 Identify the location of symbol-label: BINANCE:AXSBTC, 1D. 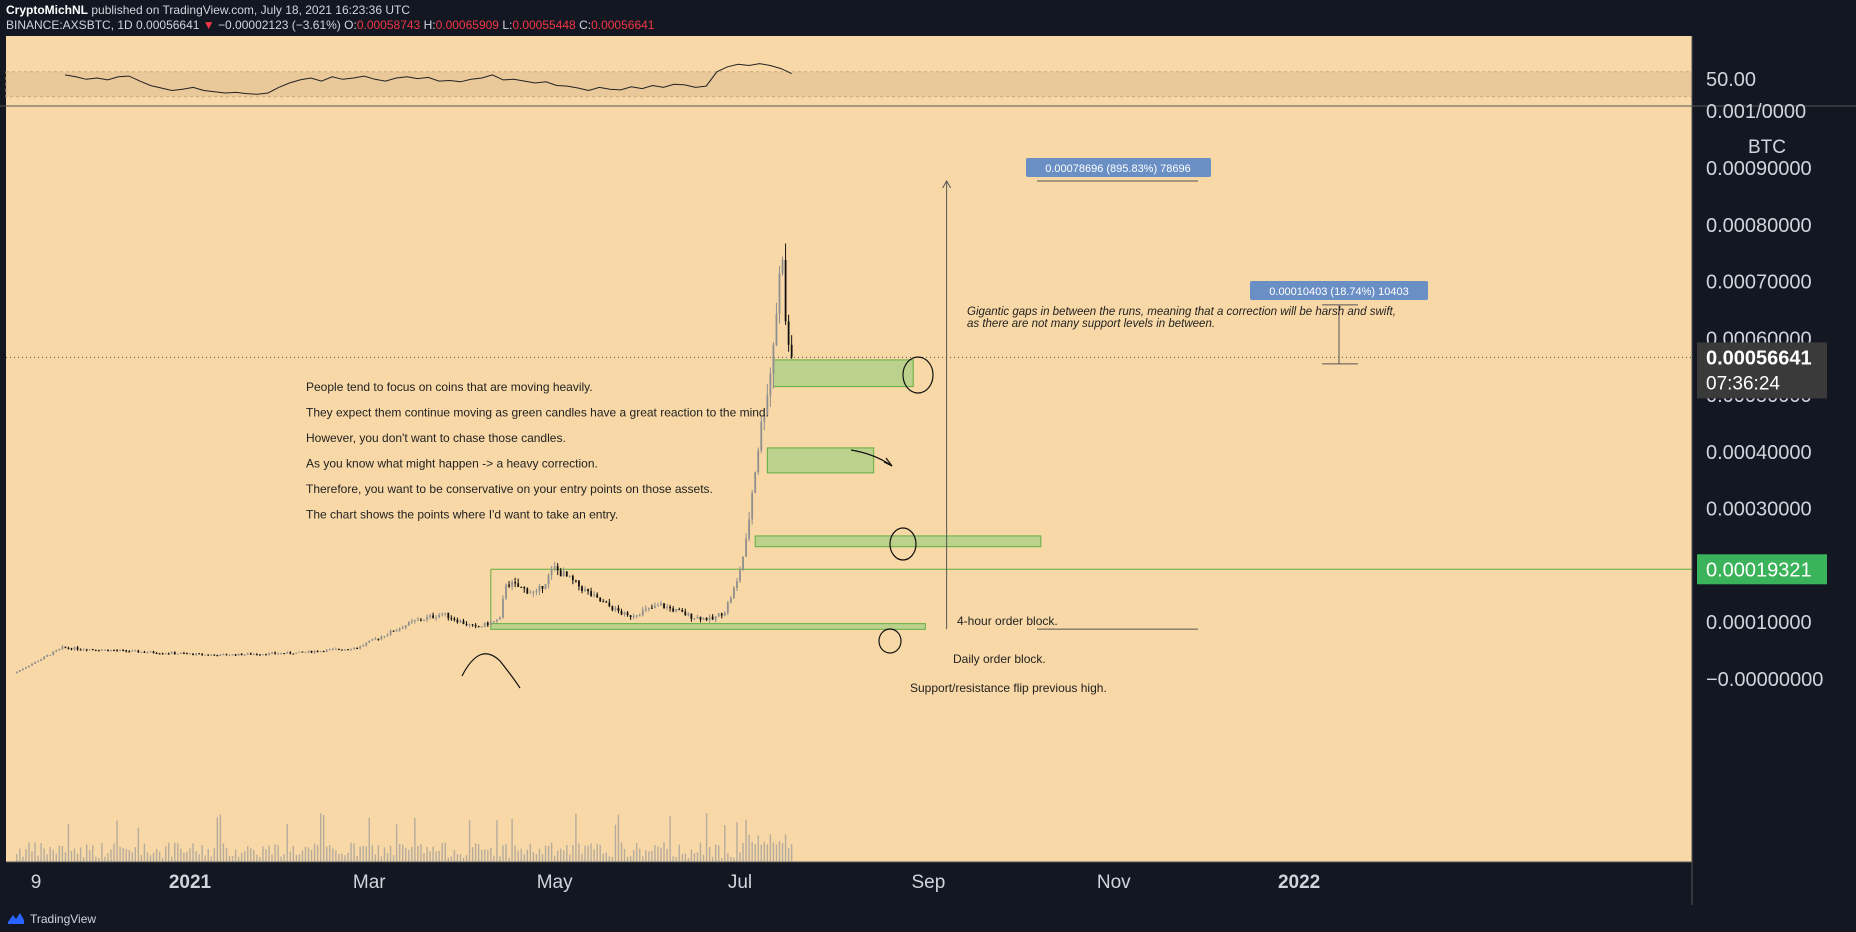
(69, 25).